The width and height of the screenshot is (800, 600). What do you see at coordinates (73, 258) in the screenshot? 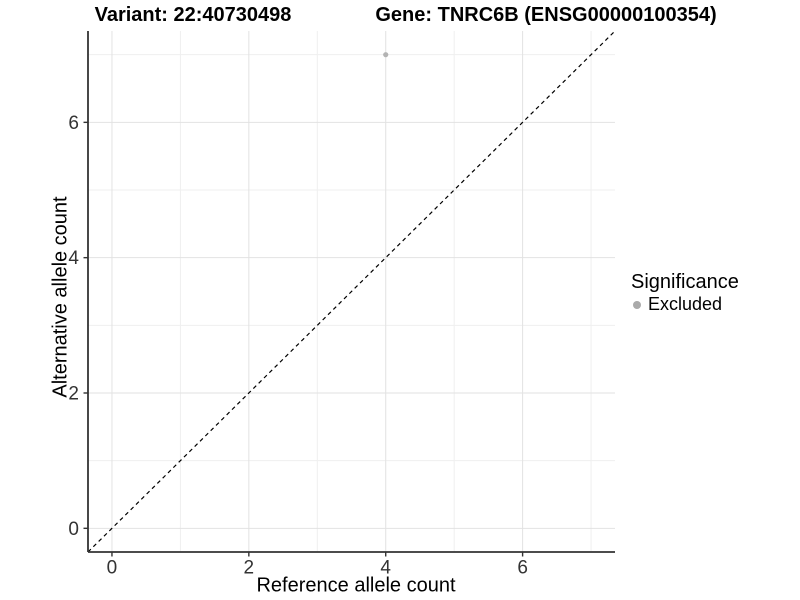
I see `y-tick-label: 4` at bounding box center [73, 258].